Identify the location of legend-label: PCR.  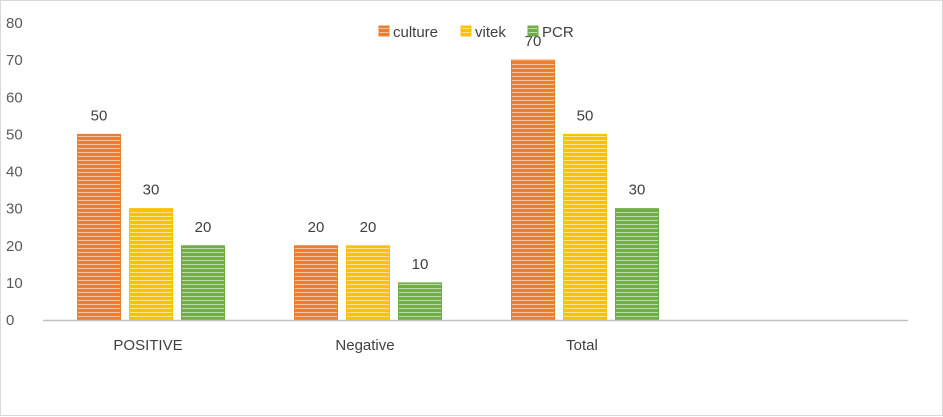
(558, 32).